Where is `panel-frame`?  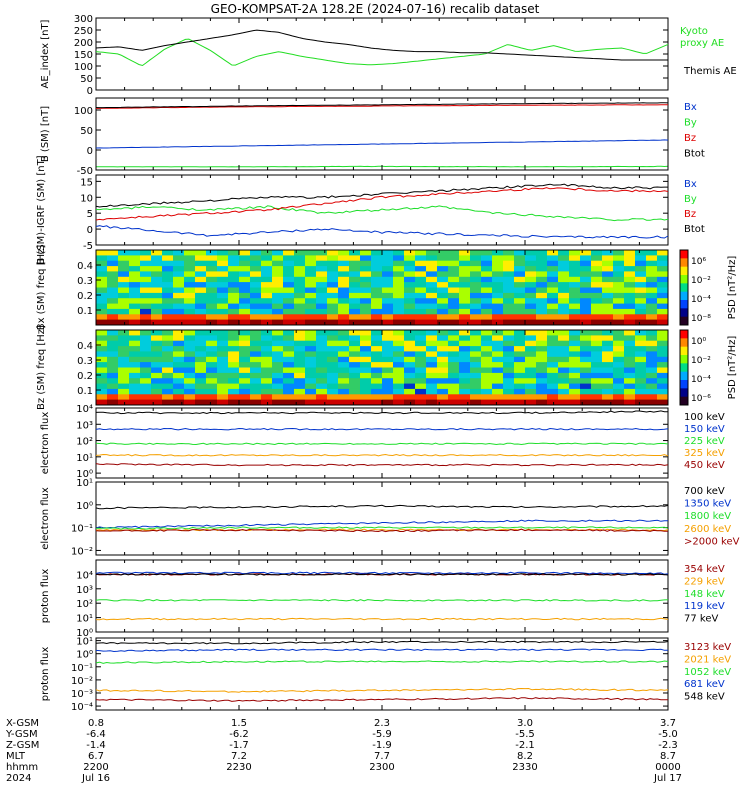 panel-frame is located at coordinates (382, 134).